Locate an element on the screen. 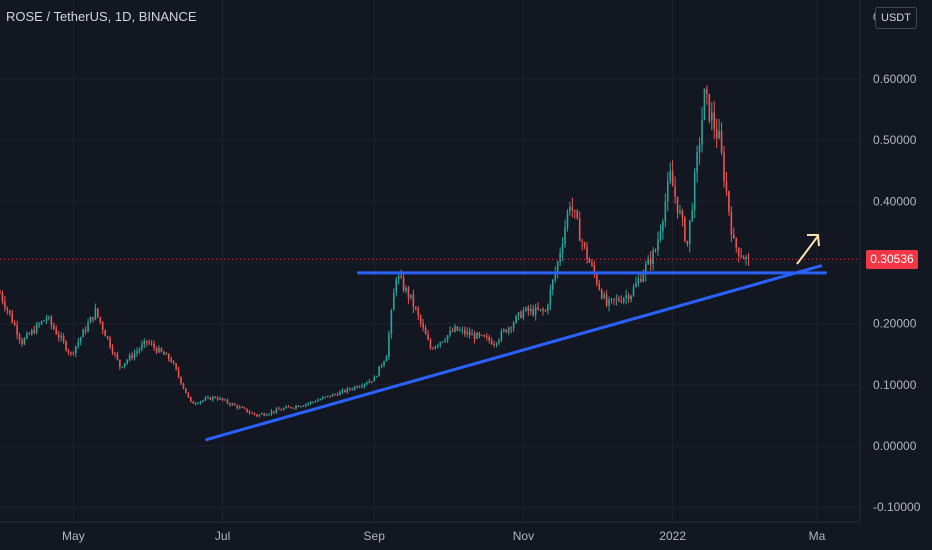 This screenshot has width=932, height=550. symbol-title: ROSE / TetherUS, 1D, BINANCE is located at coordinates (101, 16).